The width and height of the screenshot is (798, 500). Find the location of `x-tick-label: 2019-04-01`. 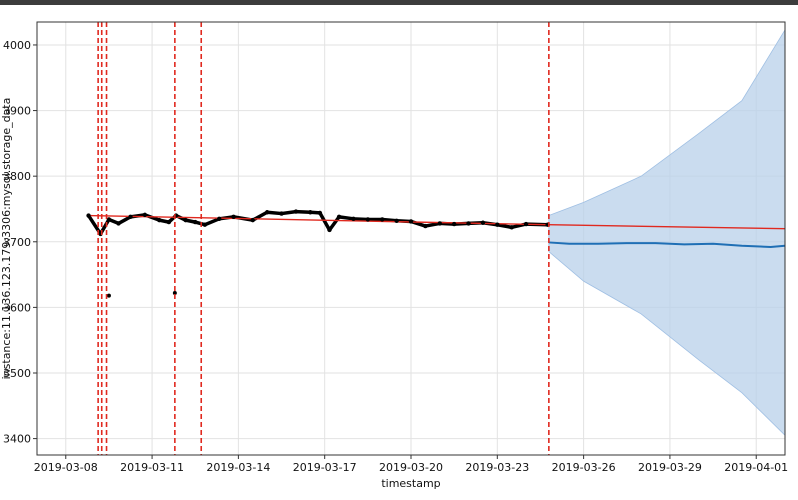

x-tick-label: 2019-04-01 is located at coordinates (756, 467).